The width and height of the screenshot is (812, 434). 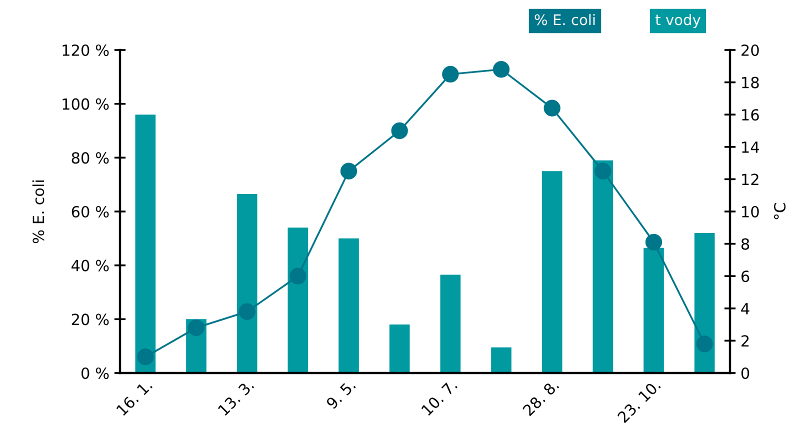 I want to click on y-tick-label: 60 %, so click(x=90, y=212).